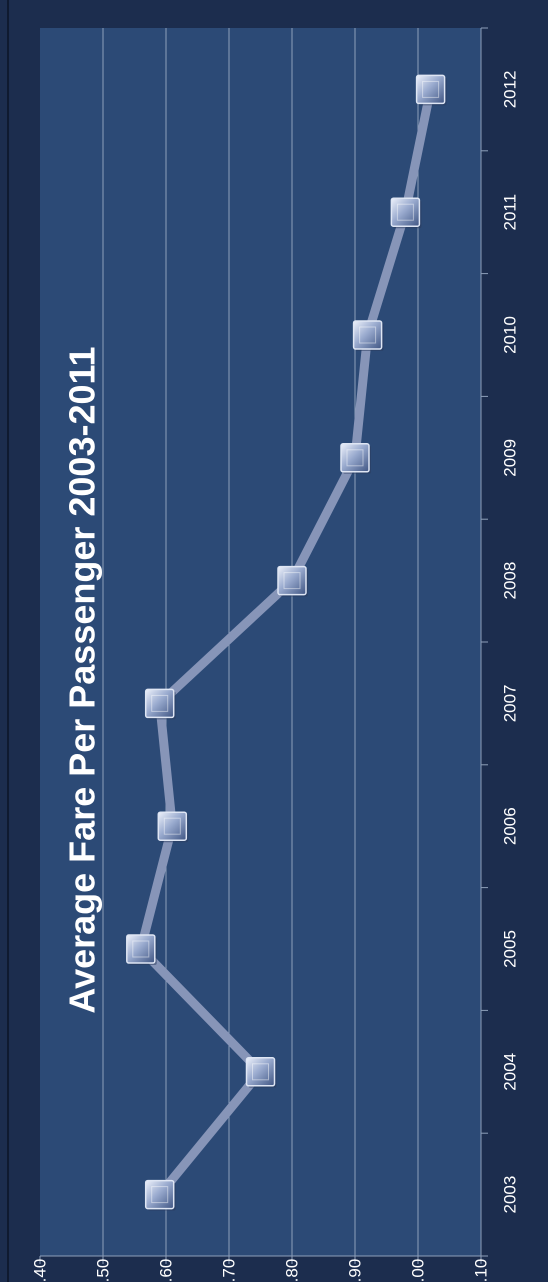 The image size is (548, 1282). What do you see at coordinates (509, 703) in the screenshot?
I see `x-tick-label: 2007` at bounding box center [509, 703].